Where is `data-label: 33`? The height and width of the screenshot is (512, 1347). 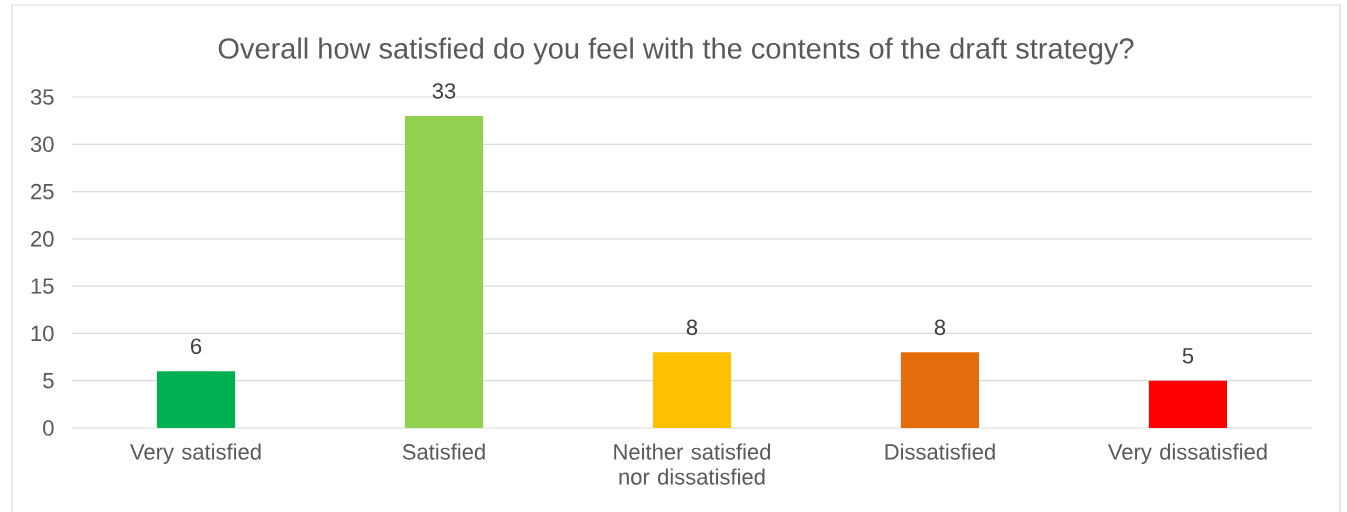 data-label: 33 is located at coordinates (444, 91).